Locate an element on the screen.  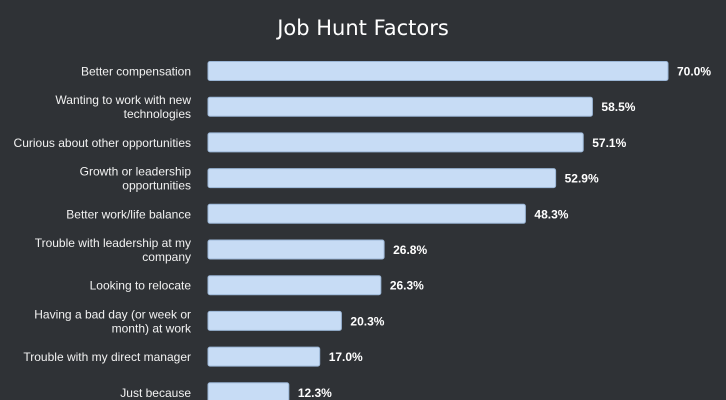
category-label-2: Curious about other opportunities is located at coordinates (102, 143).